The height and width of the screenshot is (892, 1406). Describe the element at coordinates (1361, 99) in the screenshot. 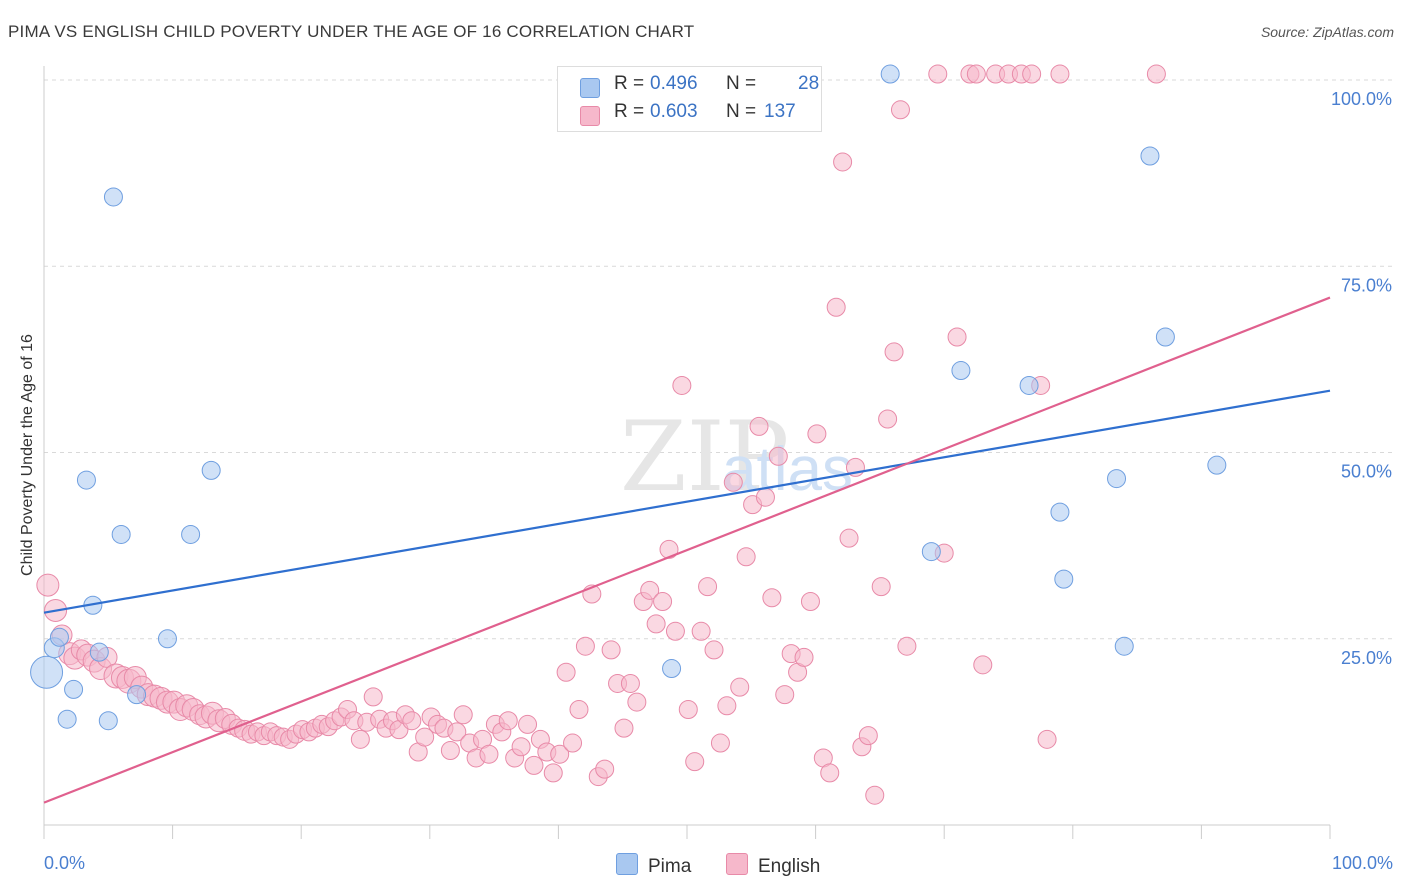

I see `y-tick-label: 100.0%` at that location.